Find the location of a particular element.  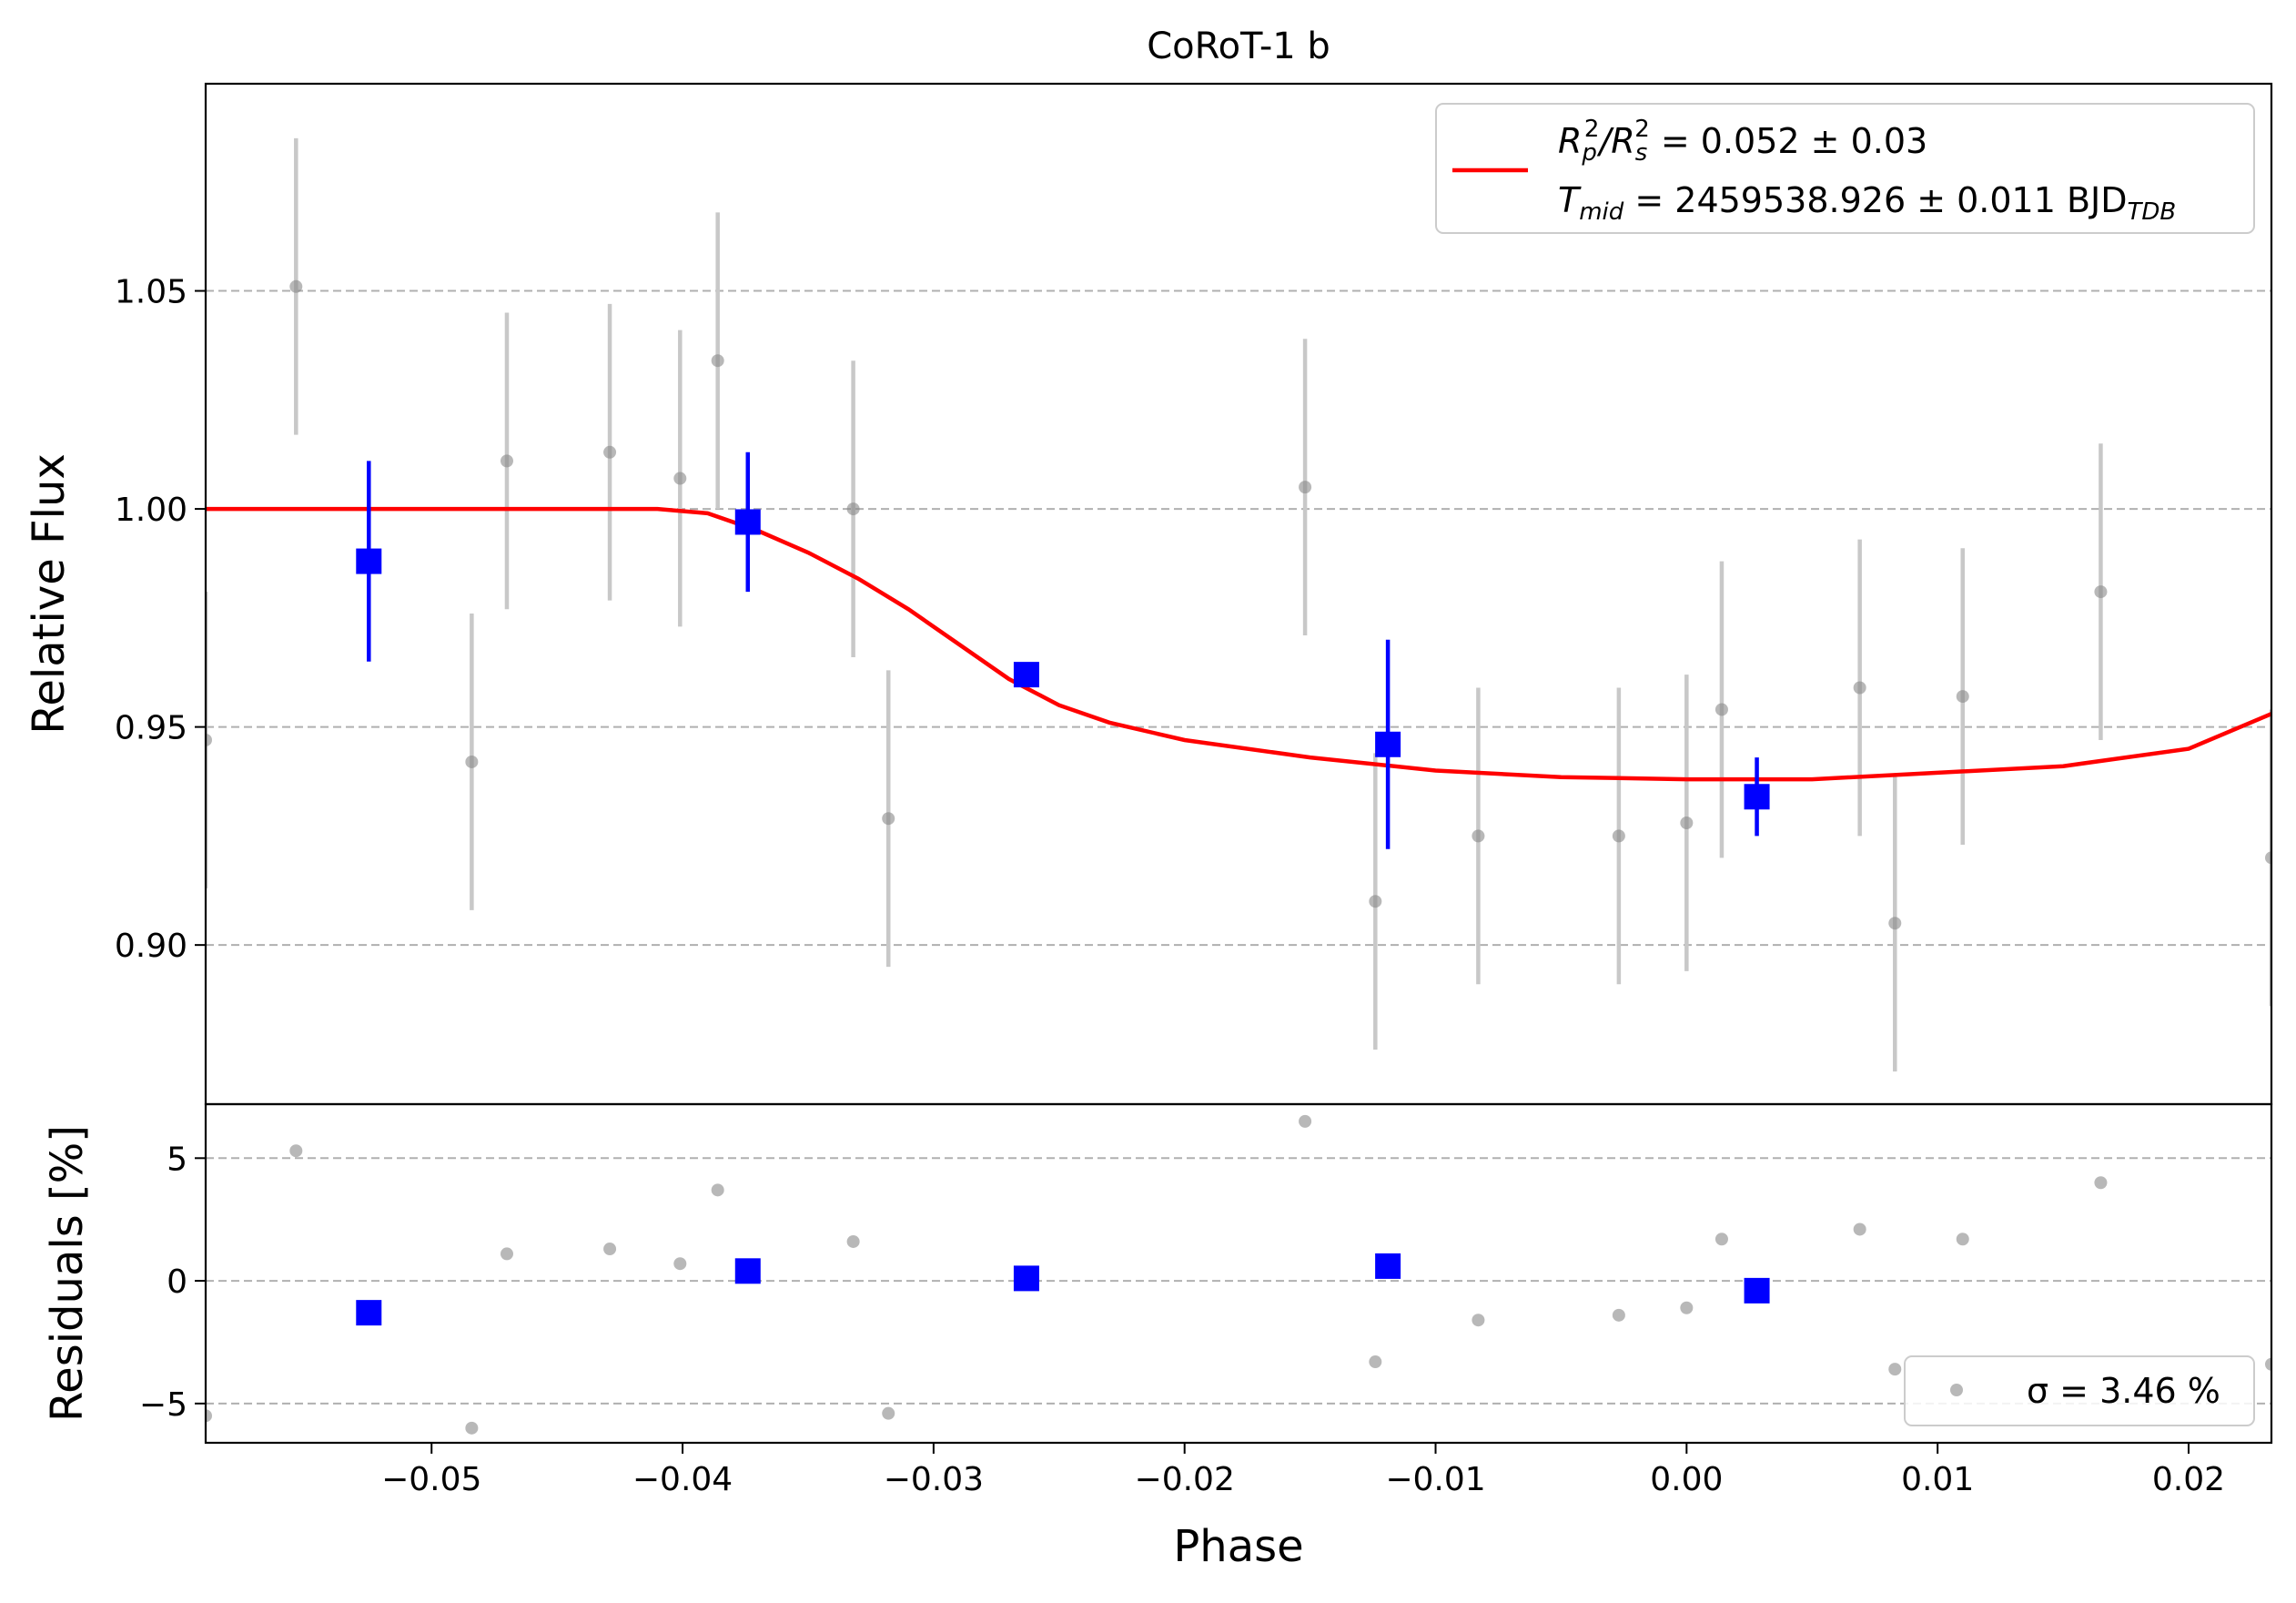

x-tick-label: 0.02 is located at coordinates (2189, 1479).